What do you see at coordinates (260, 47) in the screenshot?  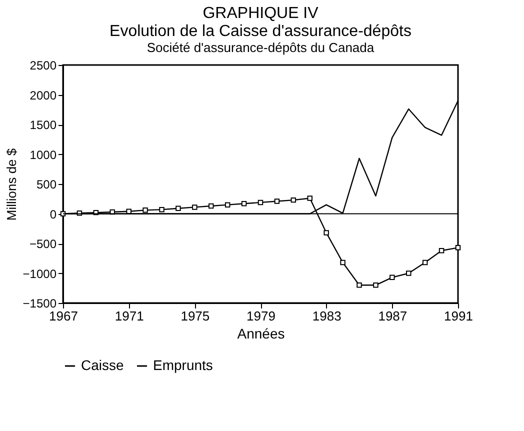 I see `chart-subtitle: Société d'assurance-dépôts du Canada` at bounding box center [260, 47].